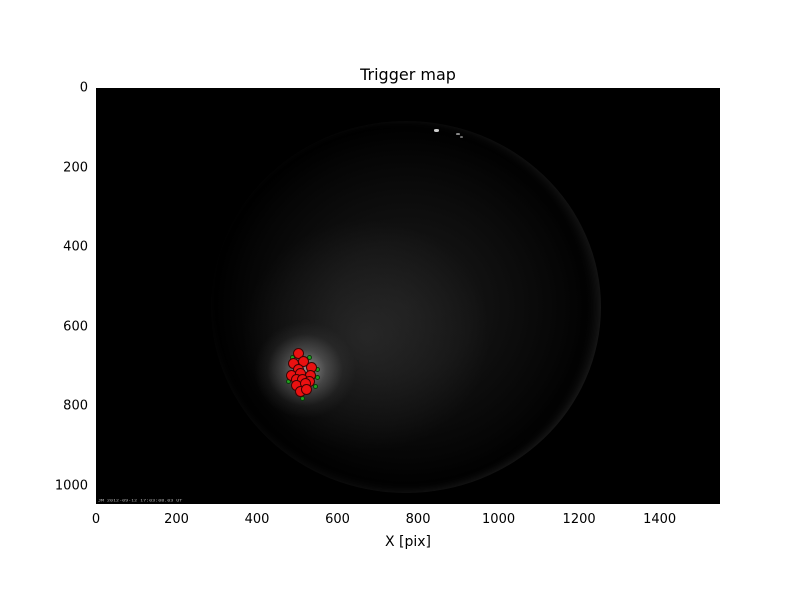  Describe the element at coordinates (307, 390) in the screenshot. I see `triggered-pixel-marker` at that location.